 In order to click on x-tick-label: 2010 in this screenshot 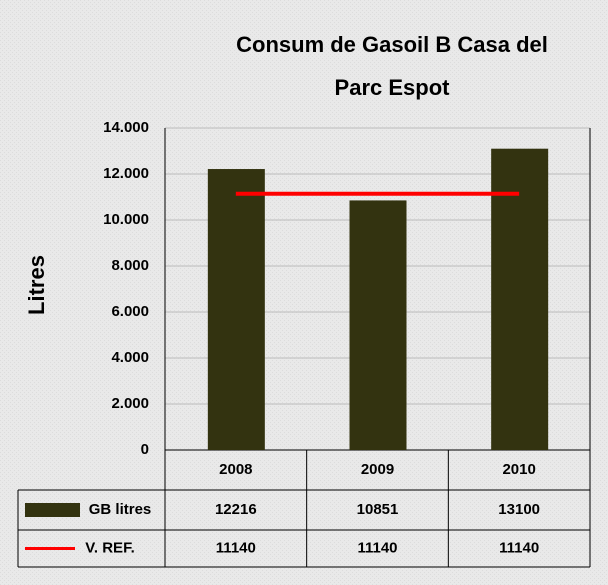, I will do `click(518, 469)`.